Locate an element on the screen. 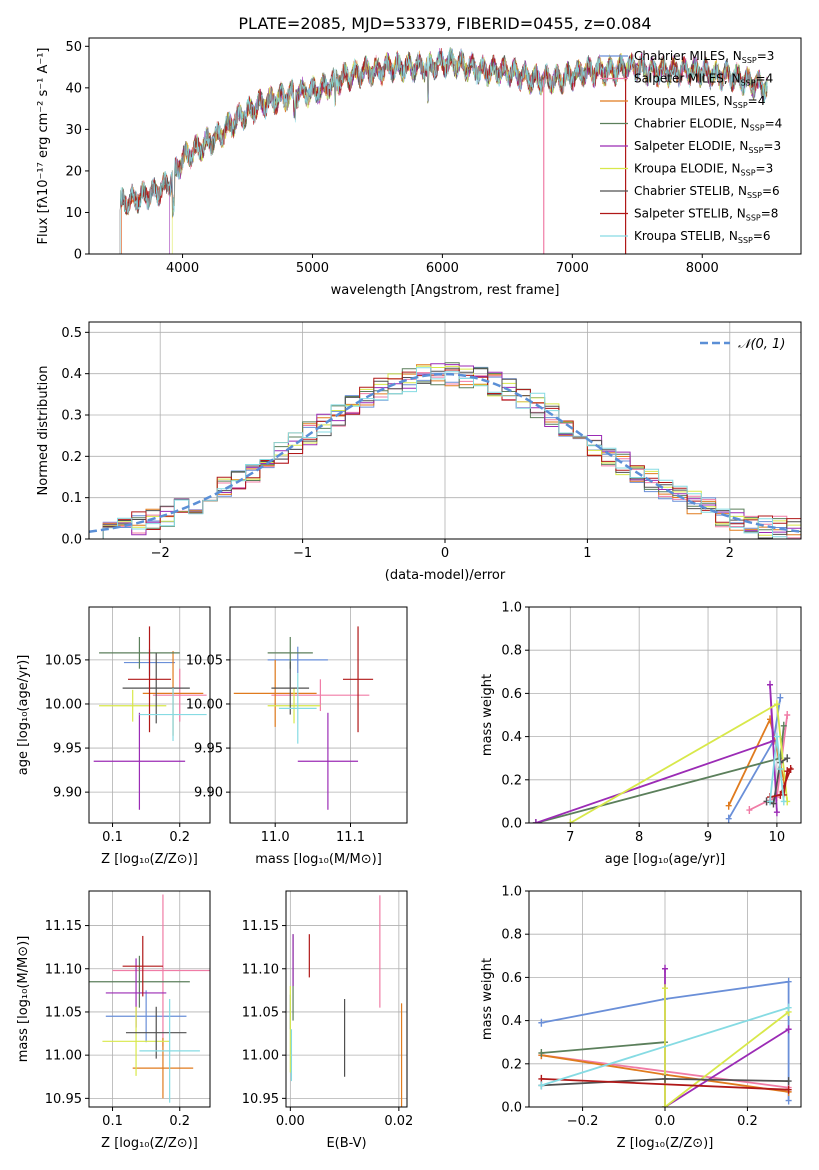 This screenshot has width=819, height=1170. x-axis-label: (data-model)/error is located at coordinates (445, 575).